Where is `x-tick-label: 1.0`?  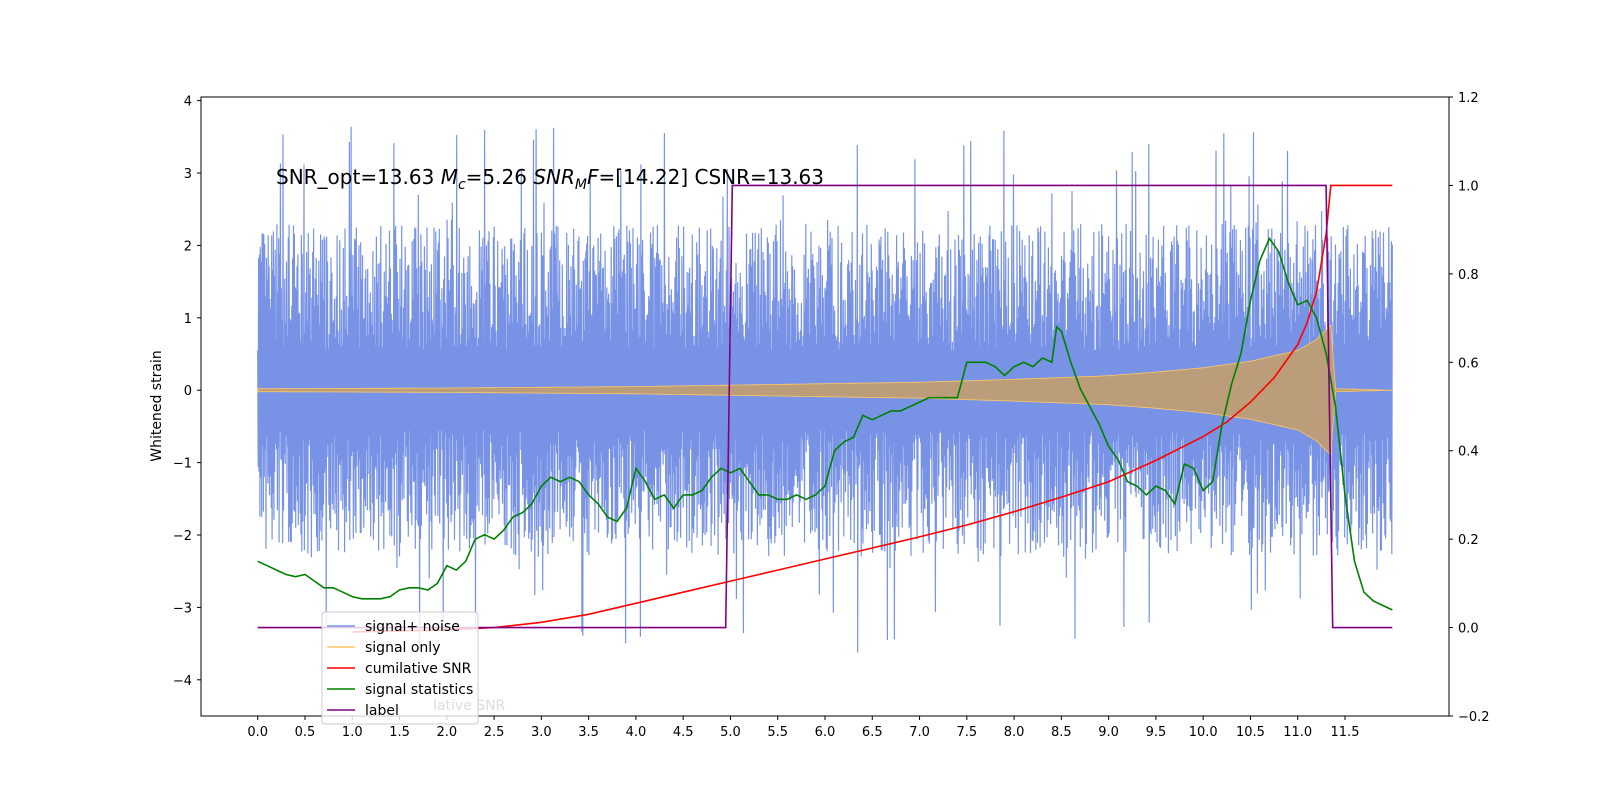 x-tick-label: 1.0 is located at coordinates (352, 732).